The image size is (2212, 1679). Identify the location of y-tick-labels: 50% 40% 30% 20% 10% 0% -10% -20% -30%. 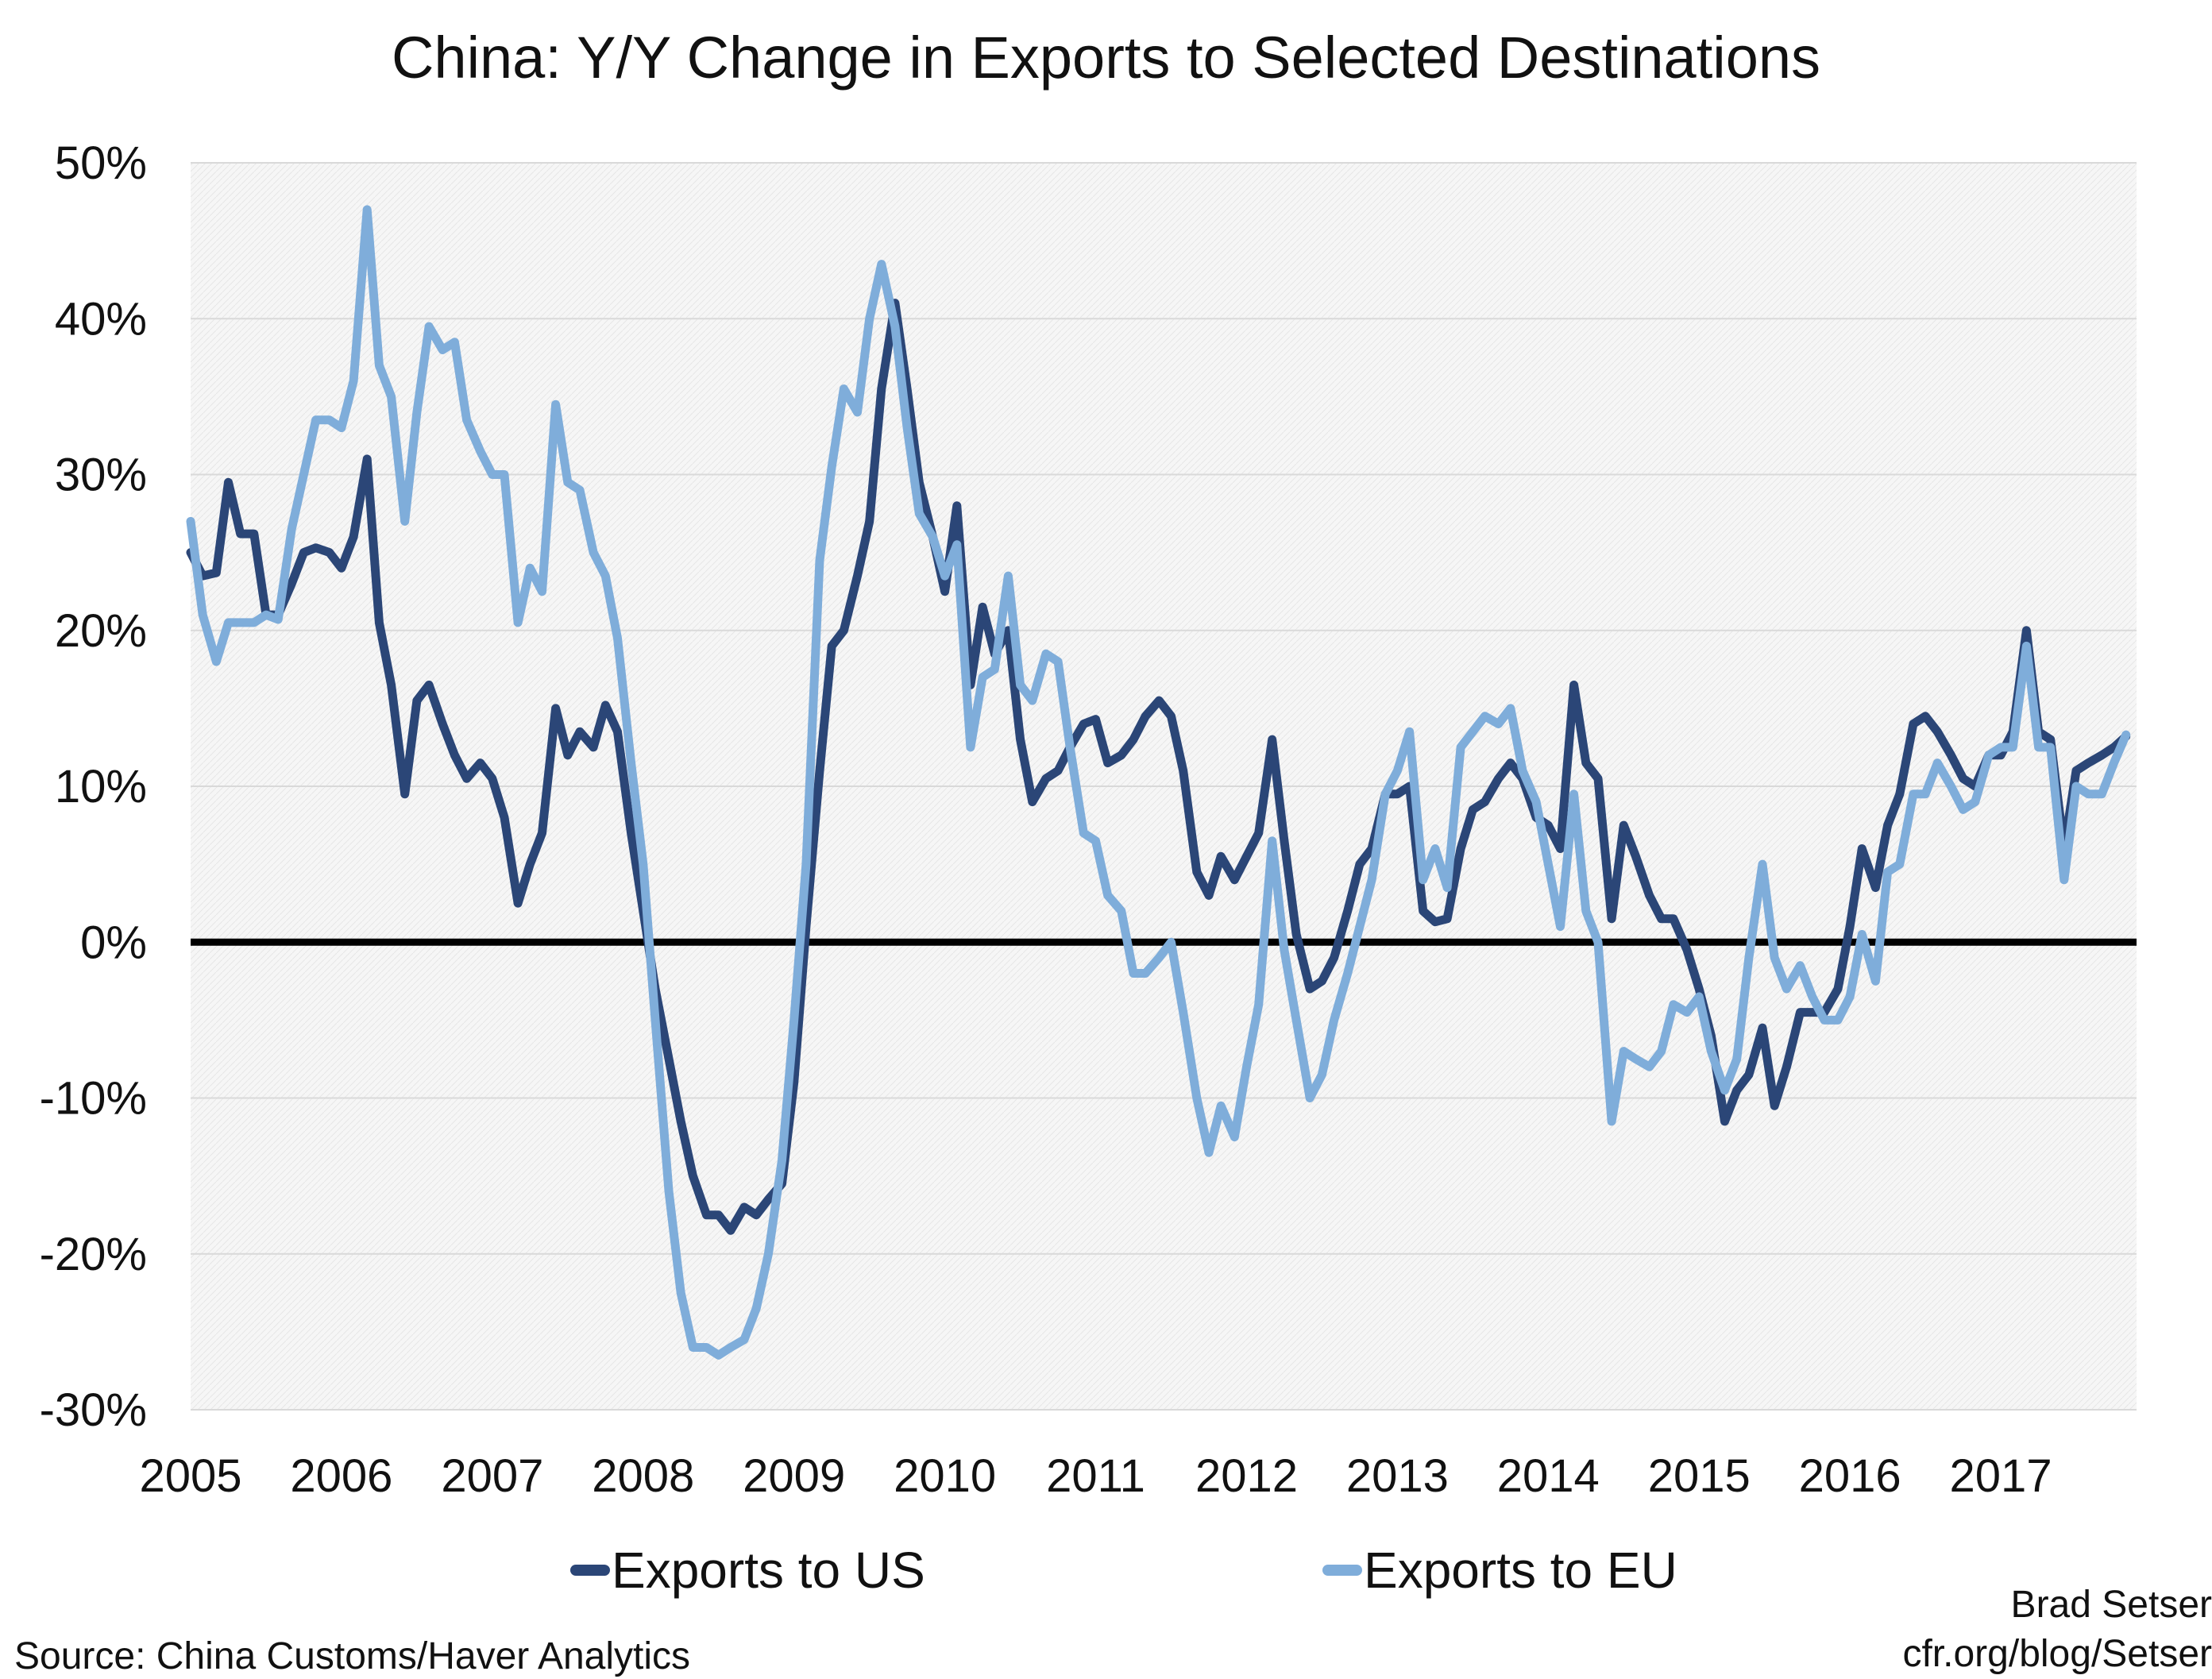
(93, 786).